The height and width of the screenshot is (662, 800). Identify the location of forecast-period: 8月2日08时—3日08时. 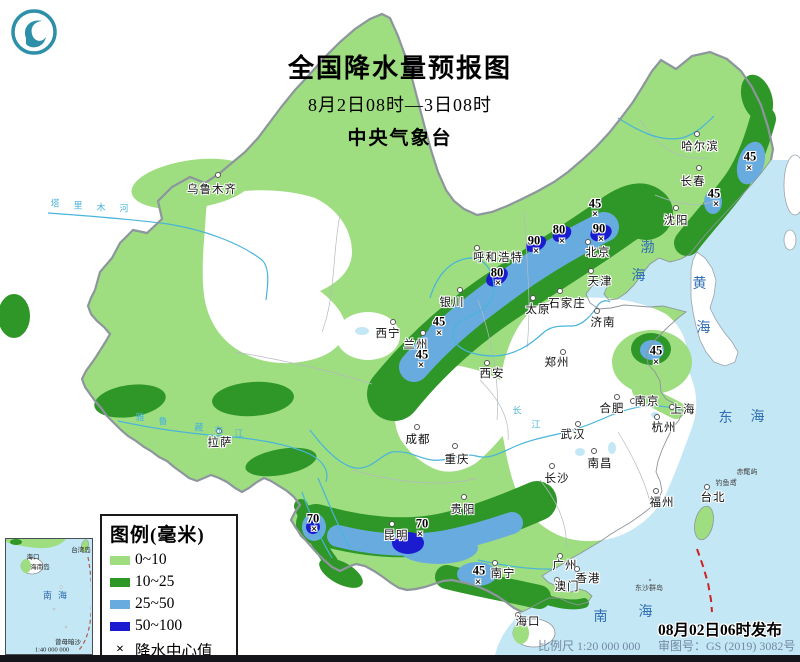
(400, 105).